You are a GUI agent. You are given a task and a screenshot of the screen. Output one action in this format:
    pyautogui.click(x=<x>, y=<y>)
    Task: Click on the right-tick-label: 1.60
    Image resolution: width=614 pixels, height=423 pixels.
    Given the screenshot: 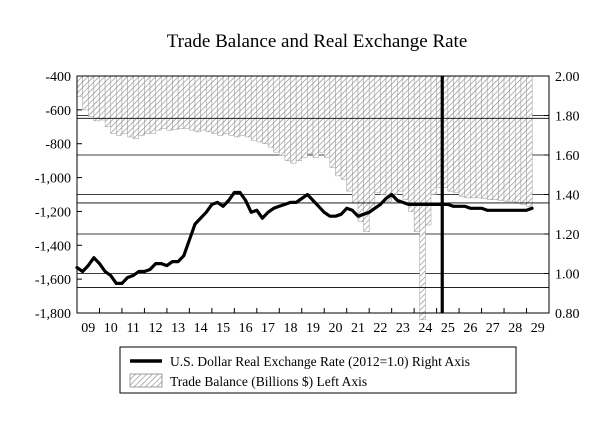 What is the action you would take?
    pyautogui.click(x=567, y=156)
    